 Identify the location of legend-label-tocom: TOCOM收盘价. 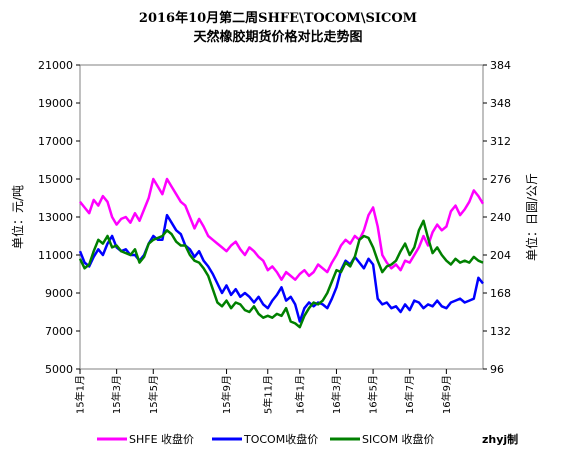
(280, 439).